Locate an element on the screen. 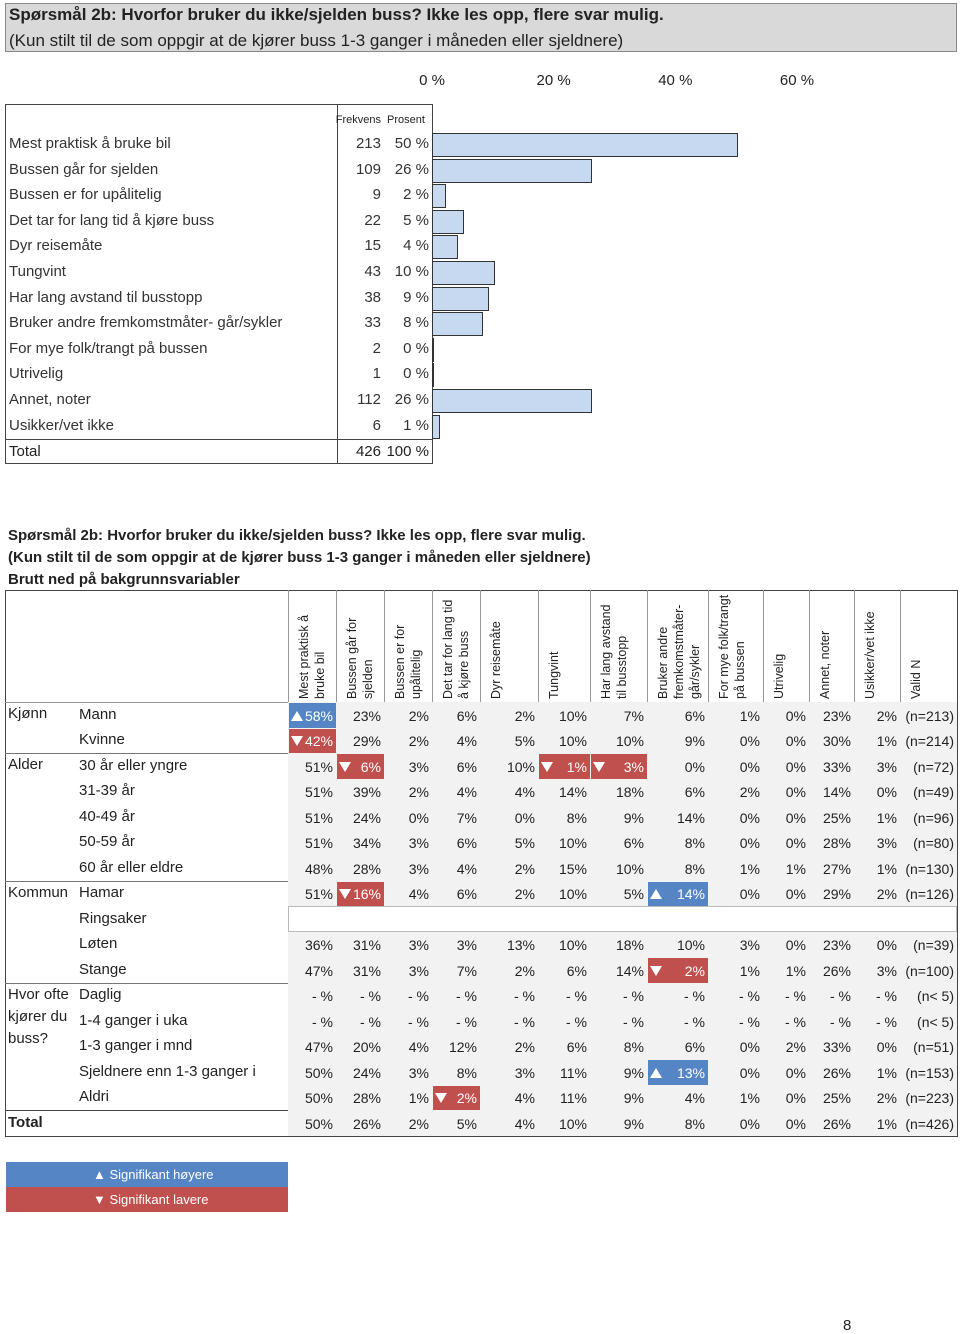  row-label: 1-3 ganger i mnd is located at coordinates (136, 1046).